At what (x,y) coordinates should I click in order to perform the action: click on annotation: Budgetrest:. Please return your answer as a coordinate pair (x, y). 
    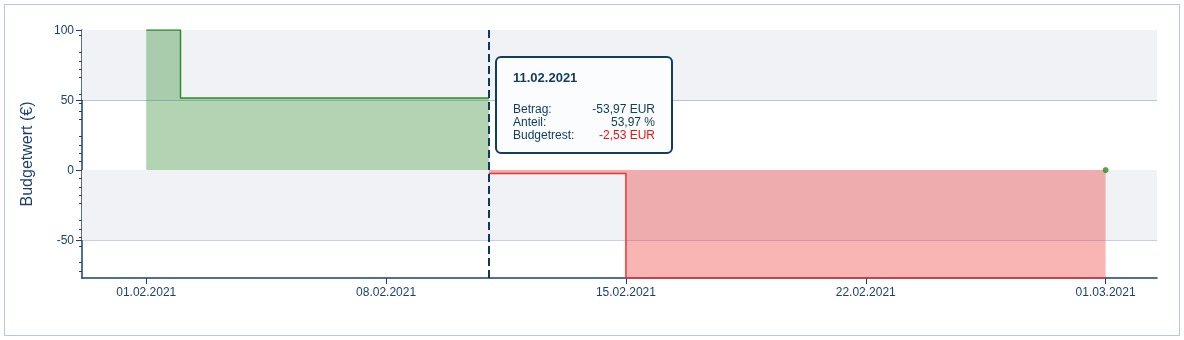
    Looking at the image, I should click on (544, 135).